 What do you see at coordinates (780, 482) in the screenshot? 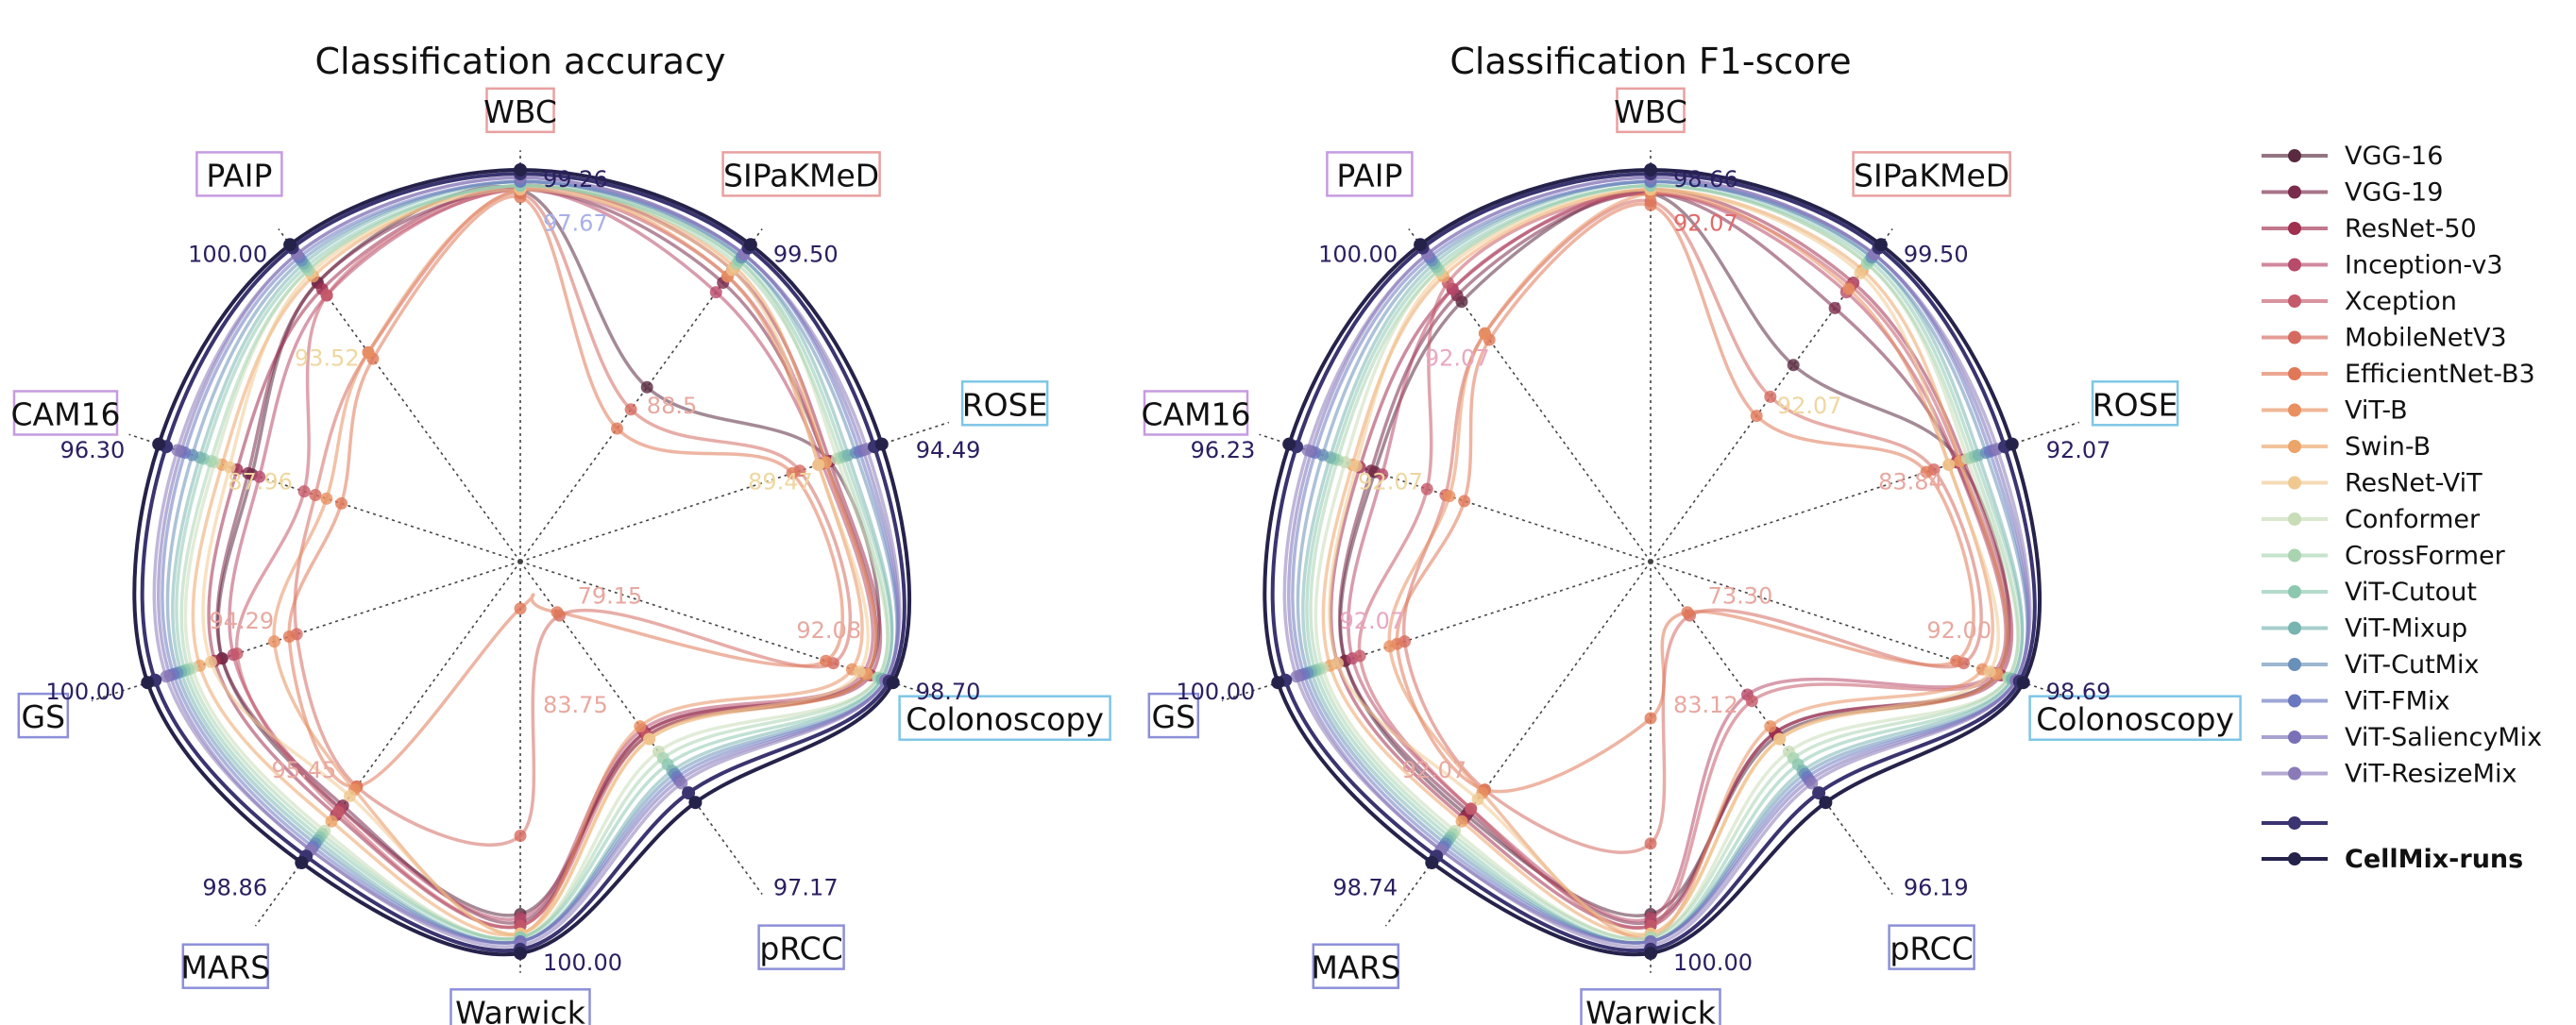
I see `value-label-rose: 89.47` at bounding box center [780, 482].